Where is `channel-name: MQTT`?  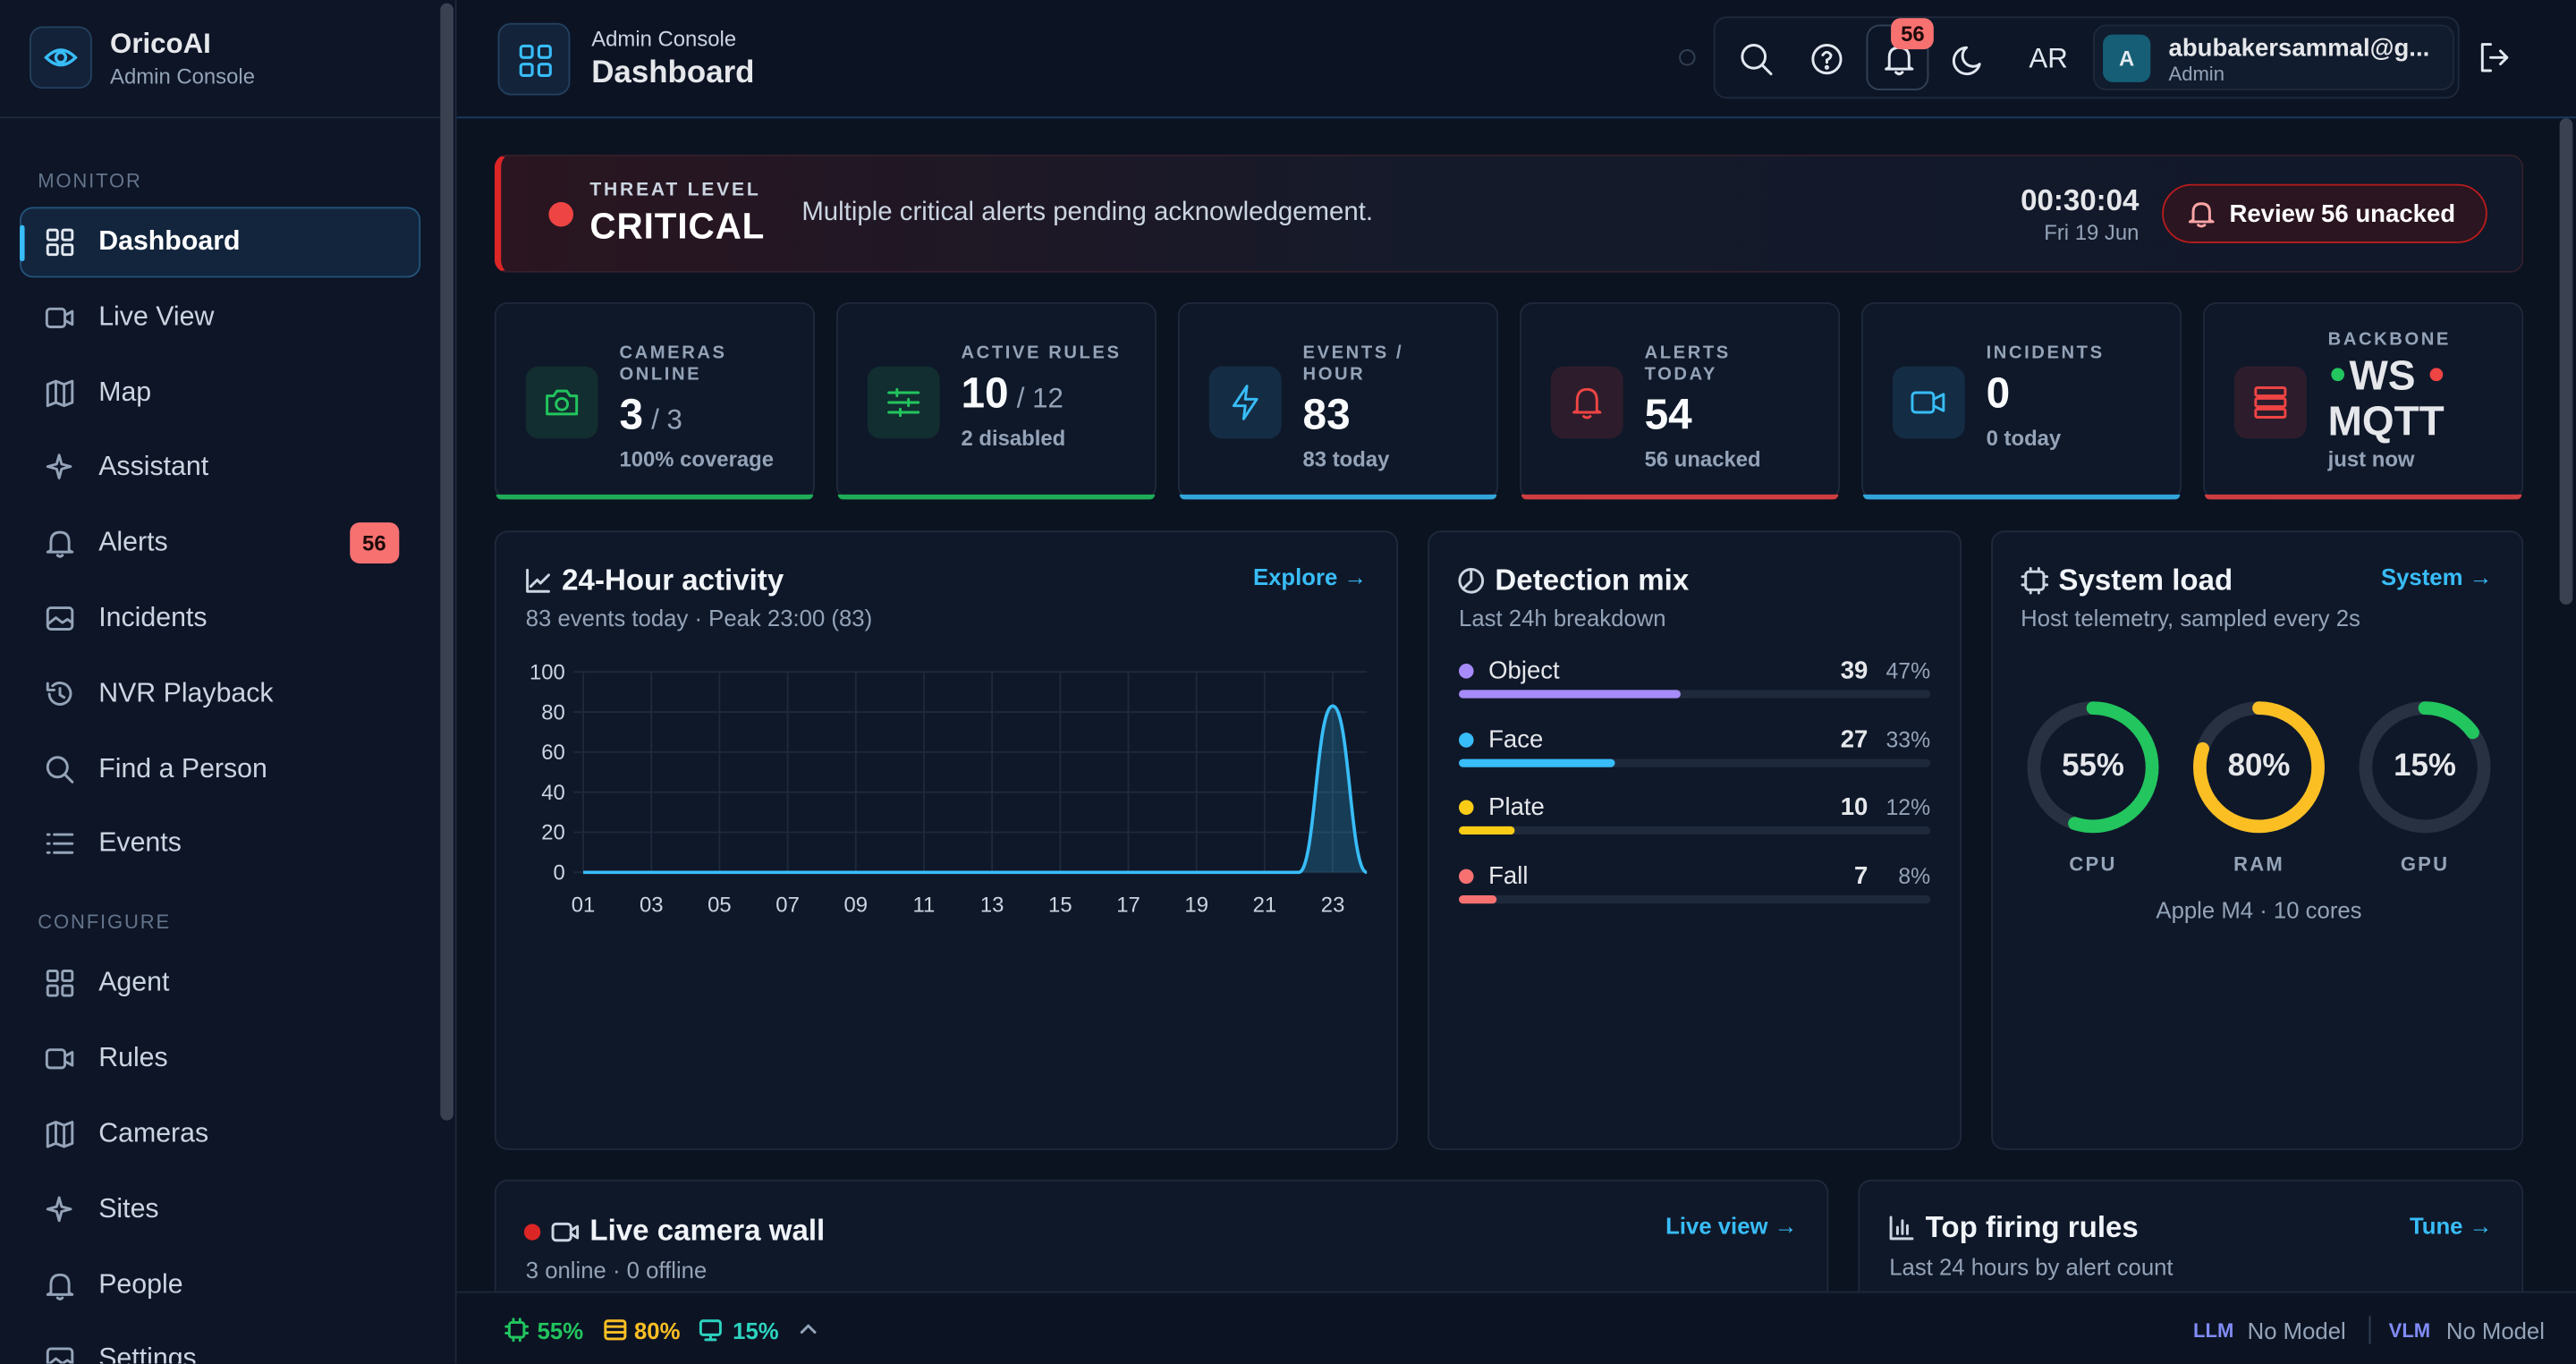 channel-name: MQTT is located at coordinates (2386, 422).